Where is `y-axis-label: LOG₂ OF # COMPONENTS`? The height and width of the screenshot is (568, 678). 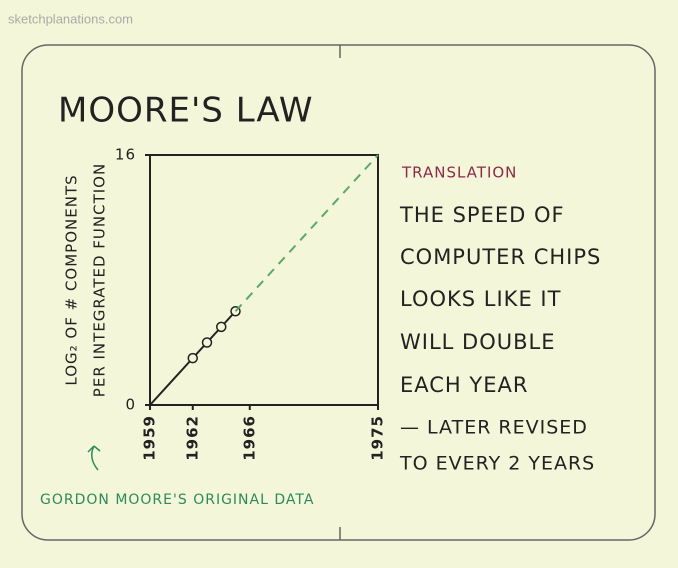 y-axis-label: LOG₂ OF # COMPONENTS is located at coordinates (72, 279).